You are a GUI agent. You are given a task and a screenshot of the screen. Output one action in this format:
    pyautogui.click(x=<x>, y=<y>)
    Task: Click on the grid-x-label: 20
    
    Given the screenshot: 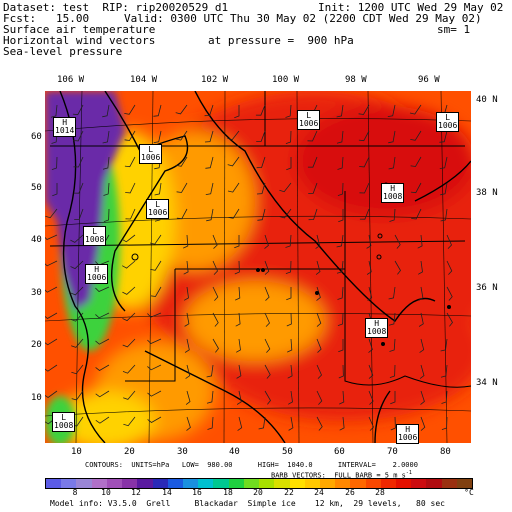 What is the action you would take?
    pyautogui.click(x=129, y=452)
    